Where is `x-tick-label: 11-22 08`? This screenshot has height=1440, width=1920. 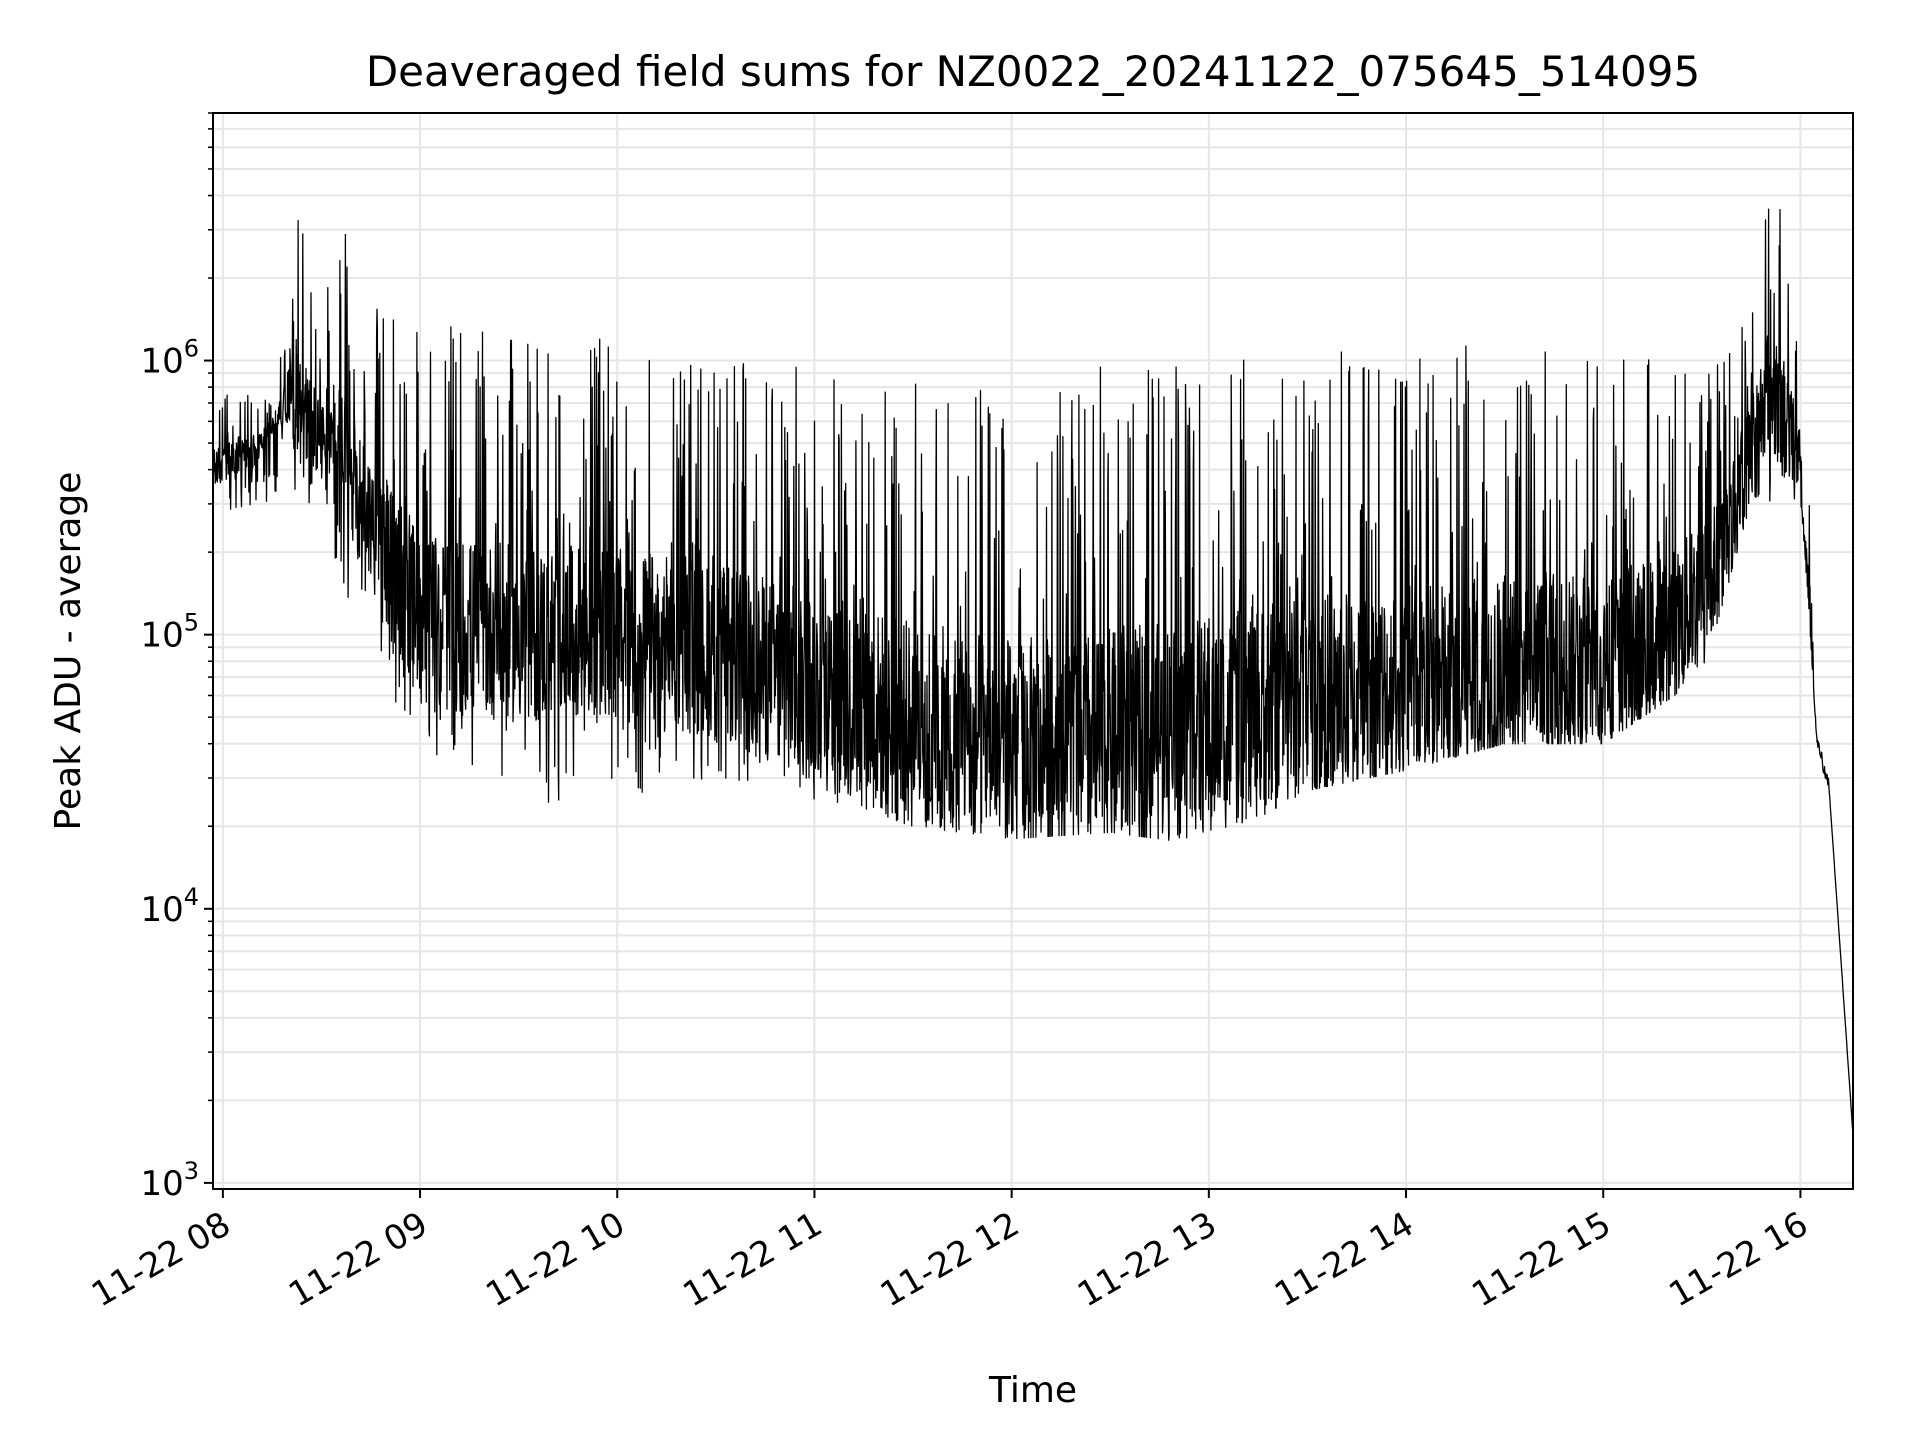 x-tick-label: 11-22 08 is located at coordinates (161, 1259).